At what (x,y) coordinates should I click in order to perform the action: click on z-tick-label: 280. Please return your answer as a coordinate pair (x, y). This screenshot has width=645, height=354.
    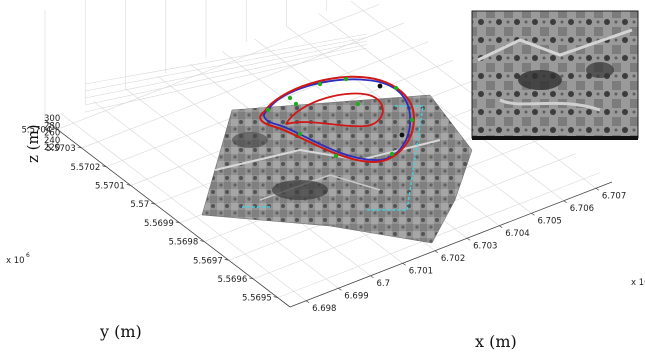
    Looking at the image, I should click on (52, 126).